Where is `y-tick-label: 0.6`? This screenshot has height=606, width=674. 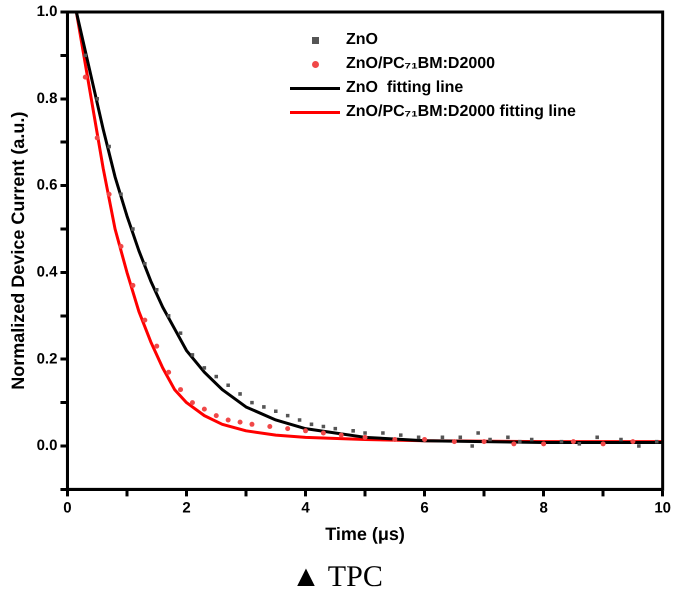 y-tick-label: 0.6 is located at coordinates (47, 185).